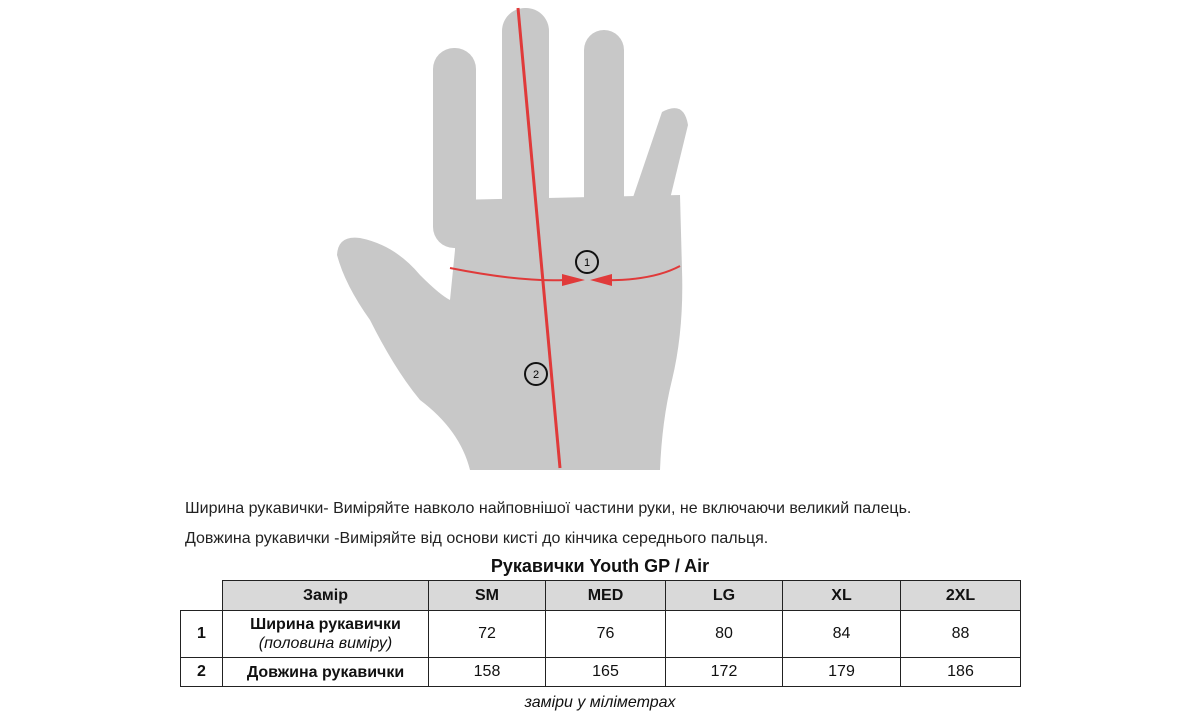 Image resolution: width=1200 pixels, height=716 pixels. Describe the element at coordinates (605, 672) in the screenshot. I see `cell-value: 165` at that location.